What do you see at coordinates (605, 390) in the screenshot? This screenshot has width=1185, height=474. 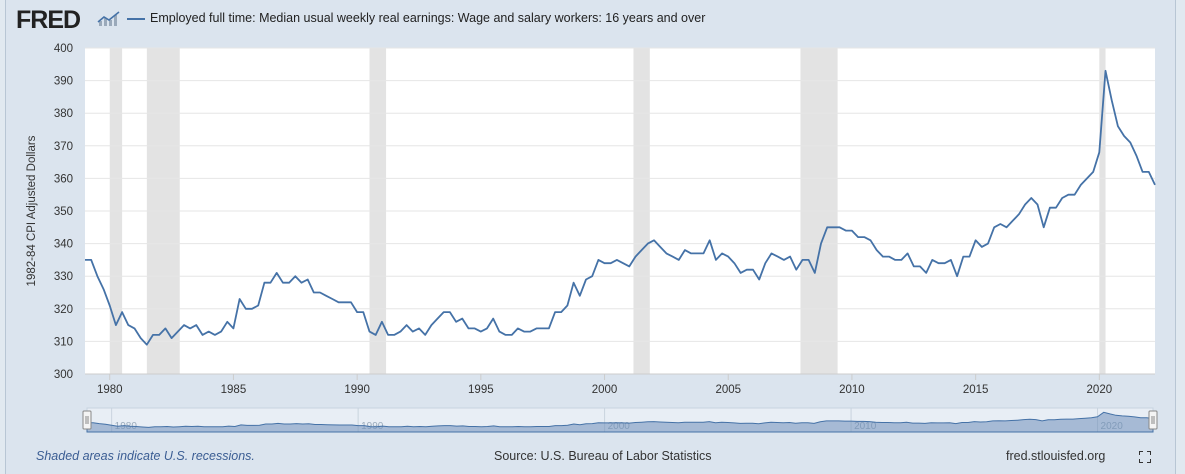 I see `x-tick-label: 2000` at bounding box center [605, 390].